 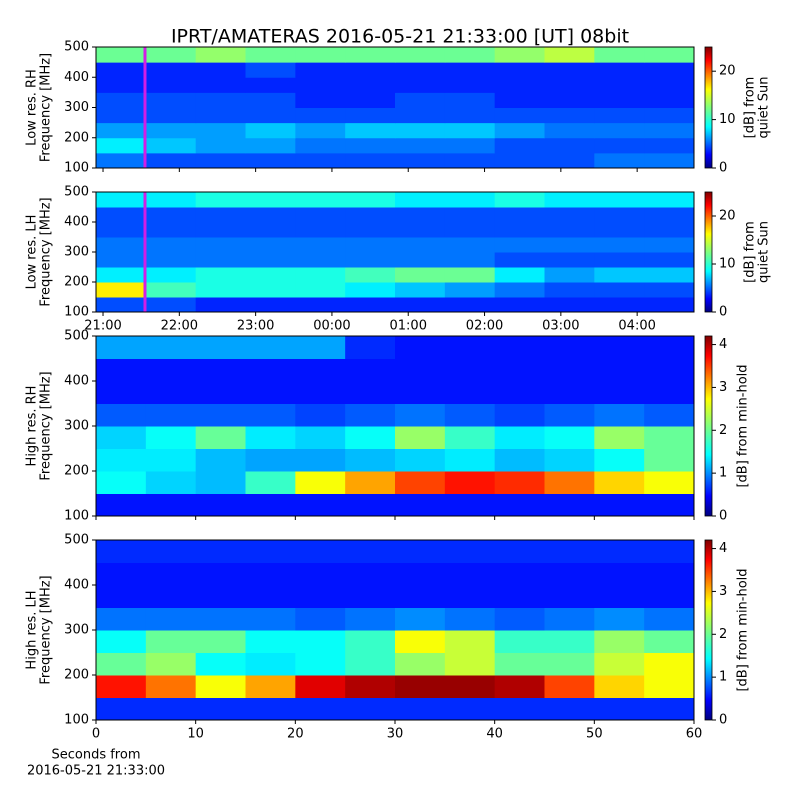 What do you see at coordinates (723, 344) in the screenshot?
I see `colorbar-tick-label: 4` at bounding box center [723, 344].